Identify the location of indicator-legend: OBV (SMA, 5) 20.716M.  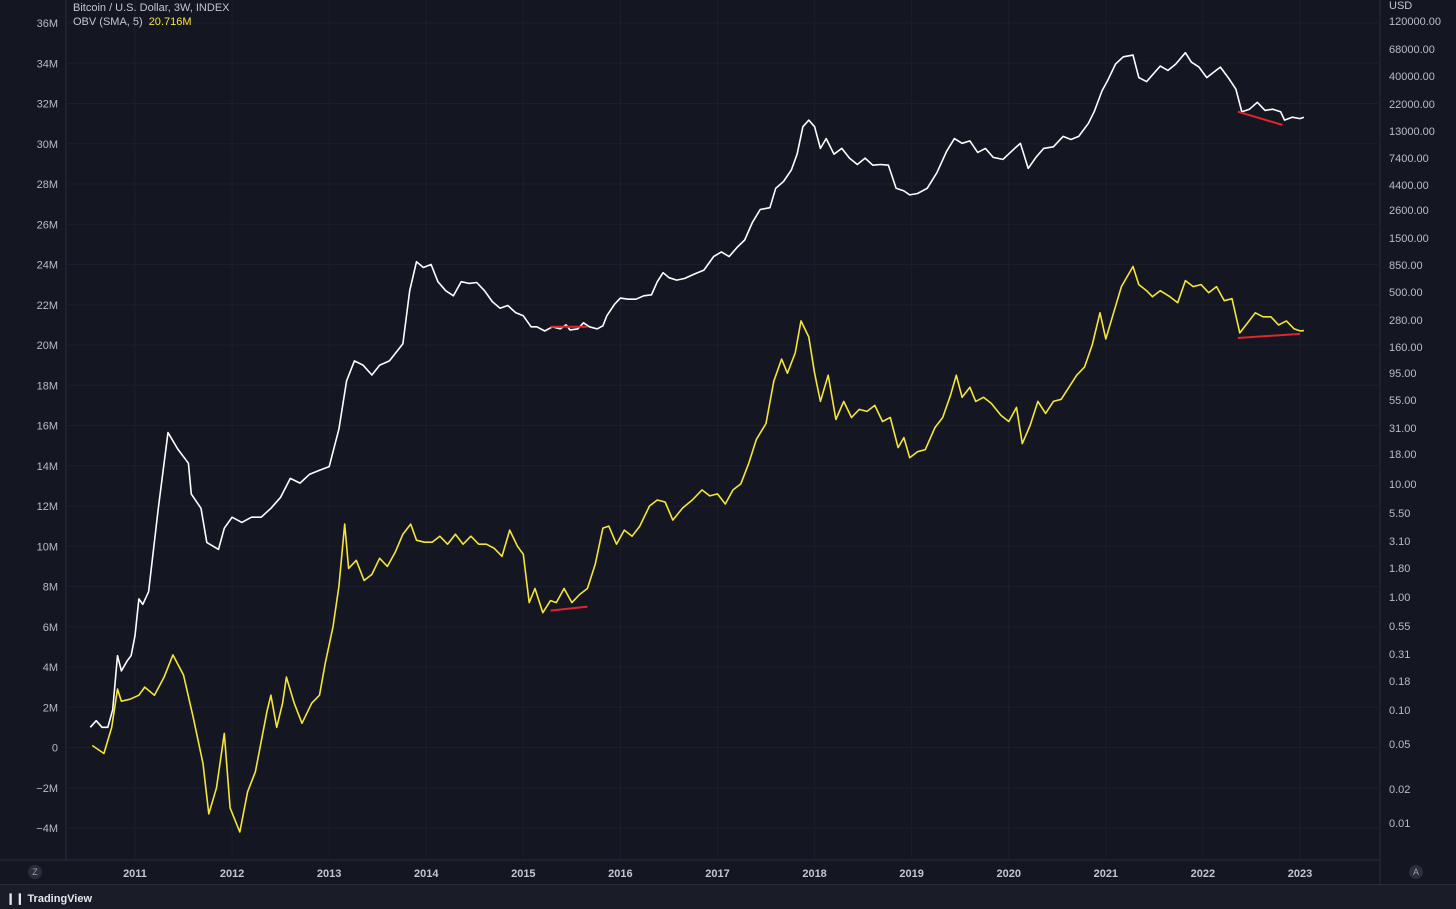
(151, 22).